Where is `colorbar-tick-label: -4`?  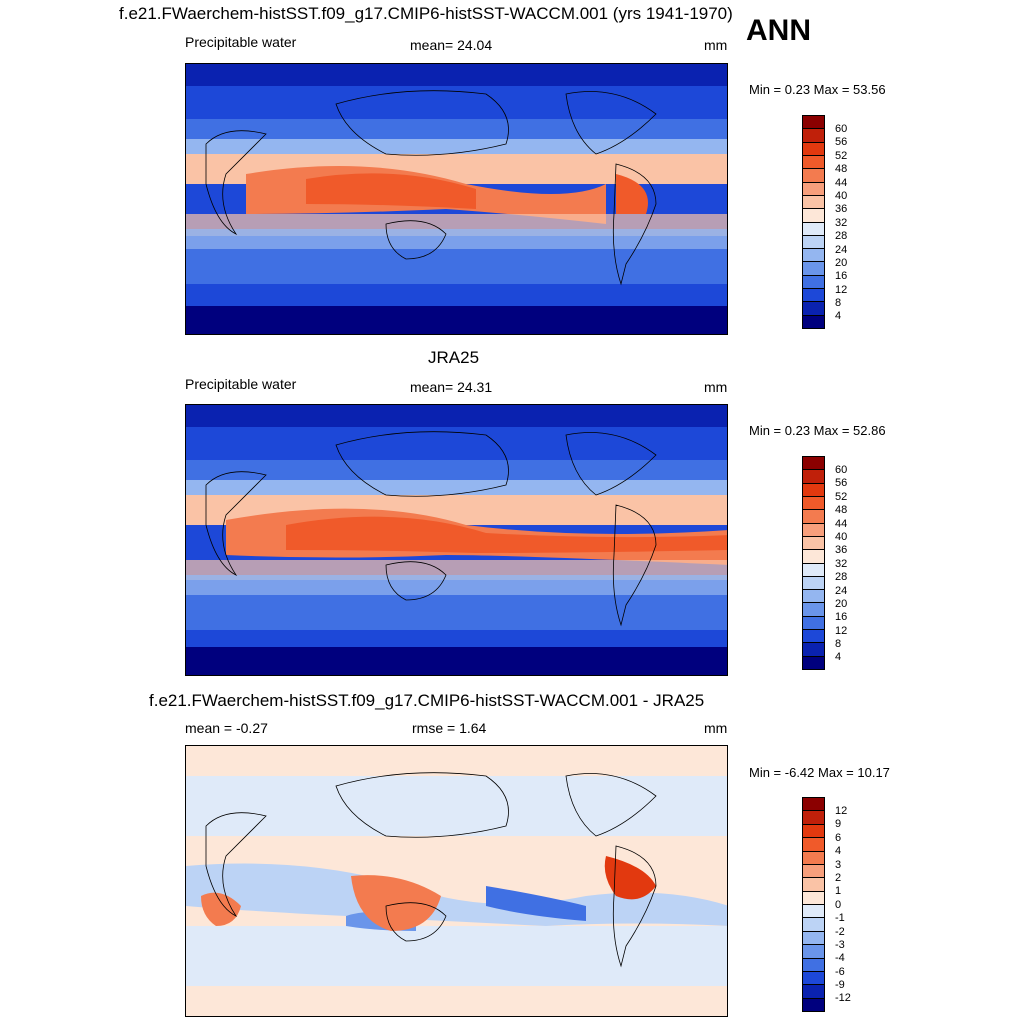 colorbar-tick-label: -4 is located at coordinates (840, 958).